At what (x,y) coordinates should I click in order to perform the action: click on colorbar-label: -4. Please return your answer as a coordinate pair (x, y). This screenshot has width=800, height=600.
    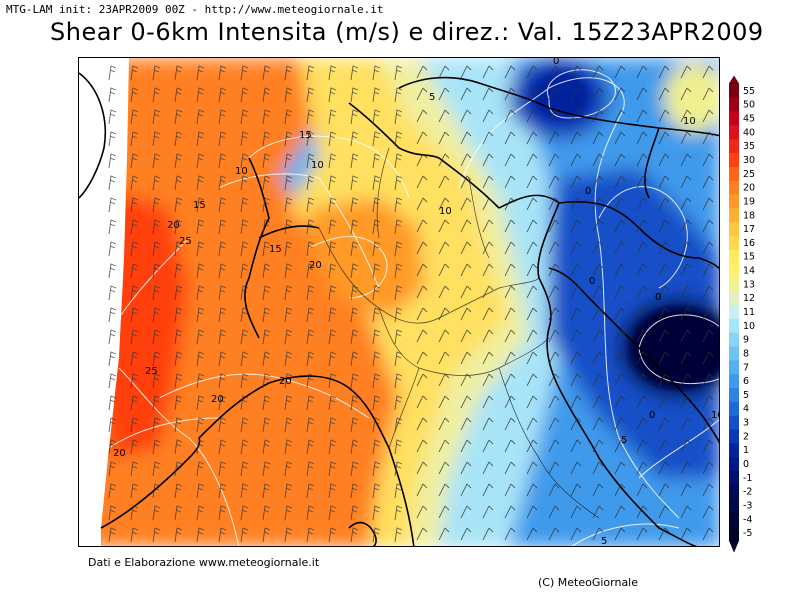
    Looking at the image, I should click on (747, 519).